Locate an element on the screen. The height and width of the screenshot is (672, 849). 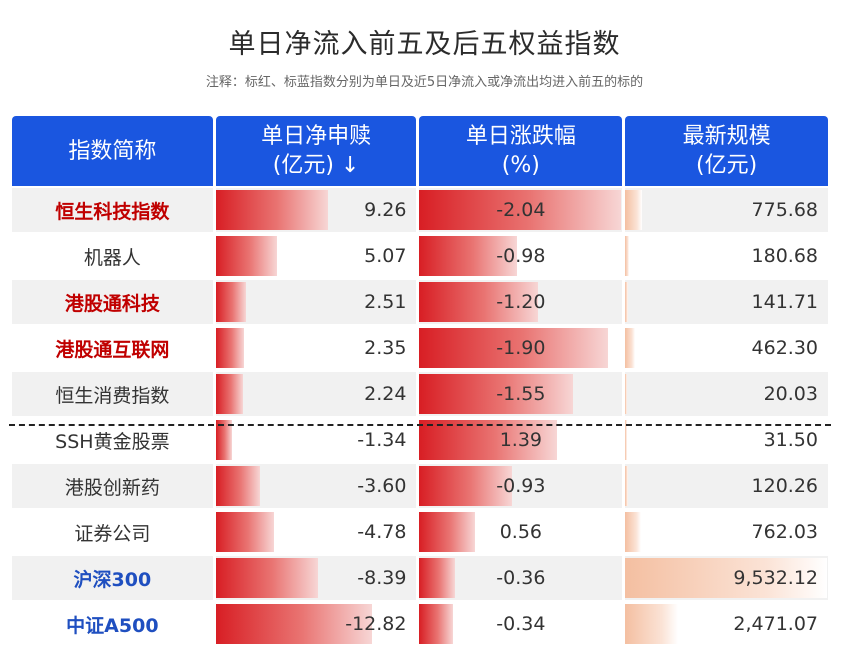
index-name-text: 机器人 is located at coordinates (112, 257).